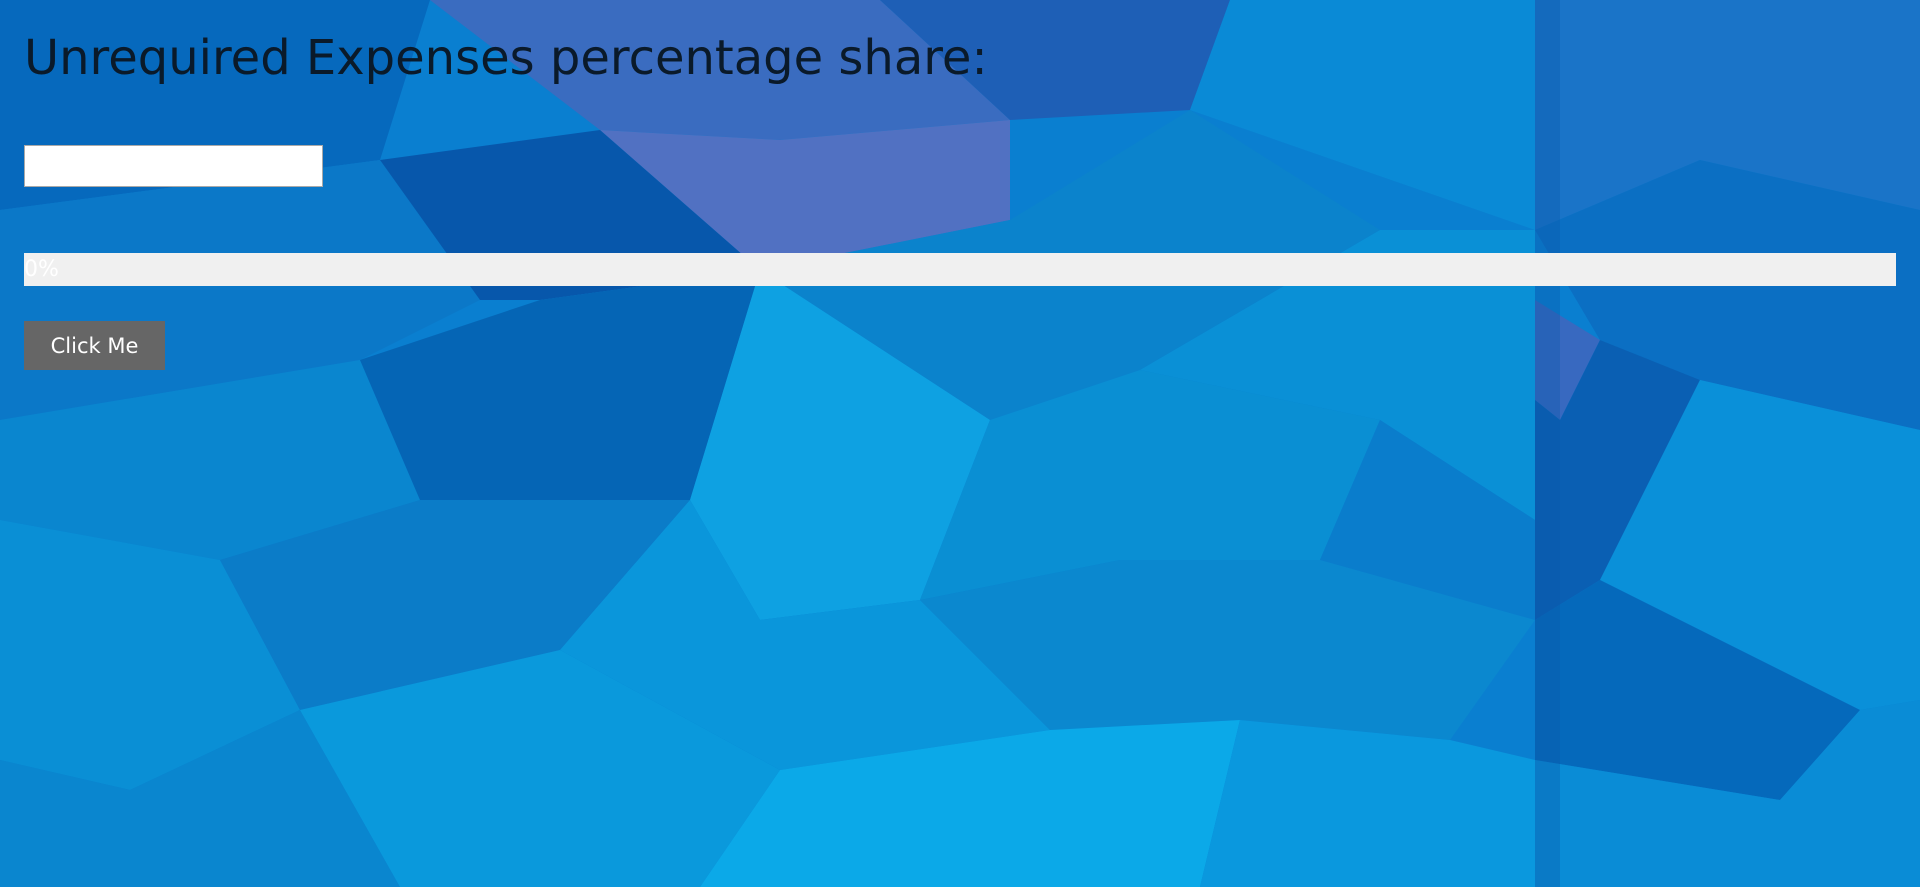 The width and height of the screenshot is (1920, 887). I want to click on page-title: Unrequired Expenses percentage share:, so click(506, 58).